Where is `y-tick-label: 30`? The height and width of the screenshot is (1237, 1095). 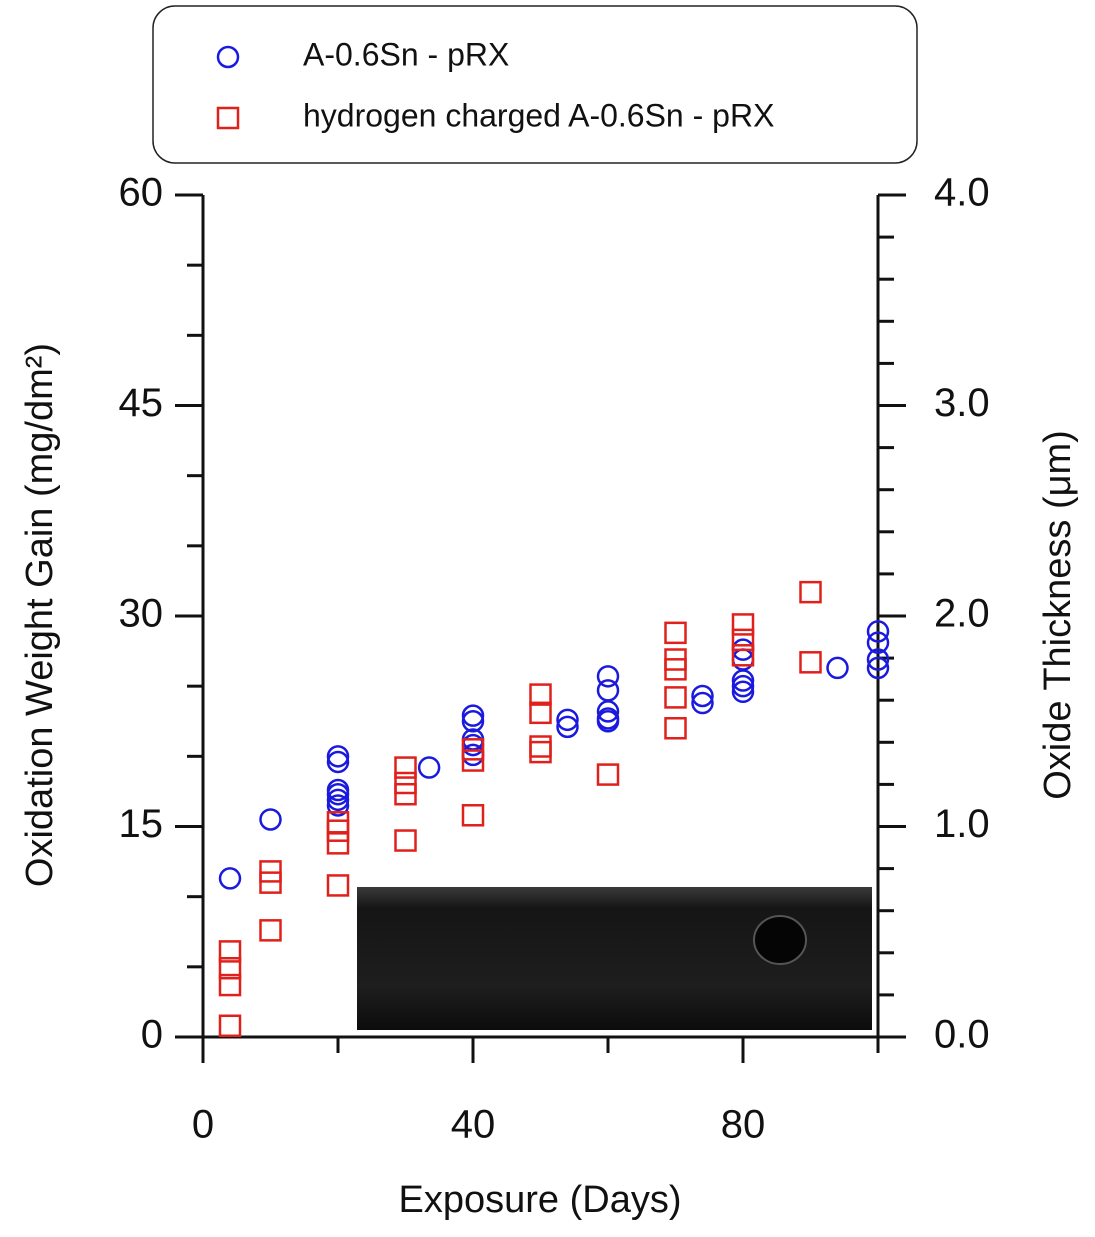
y-tick-label: 30 is located at coordinates (141, 614).